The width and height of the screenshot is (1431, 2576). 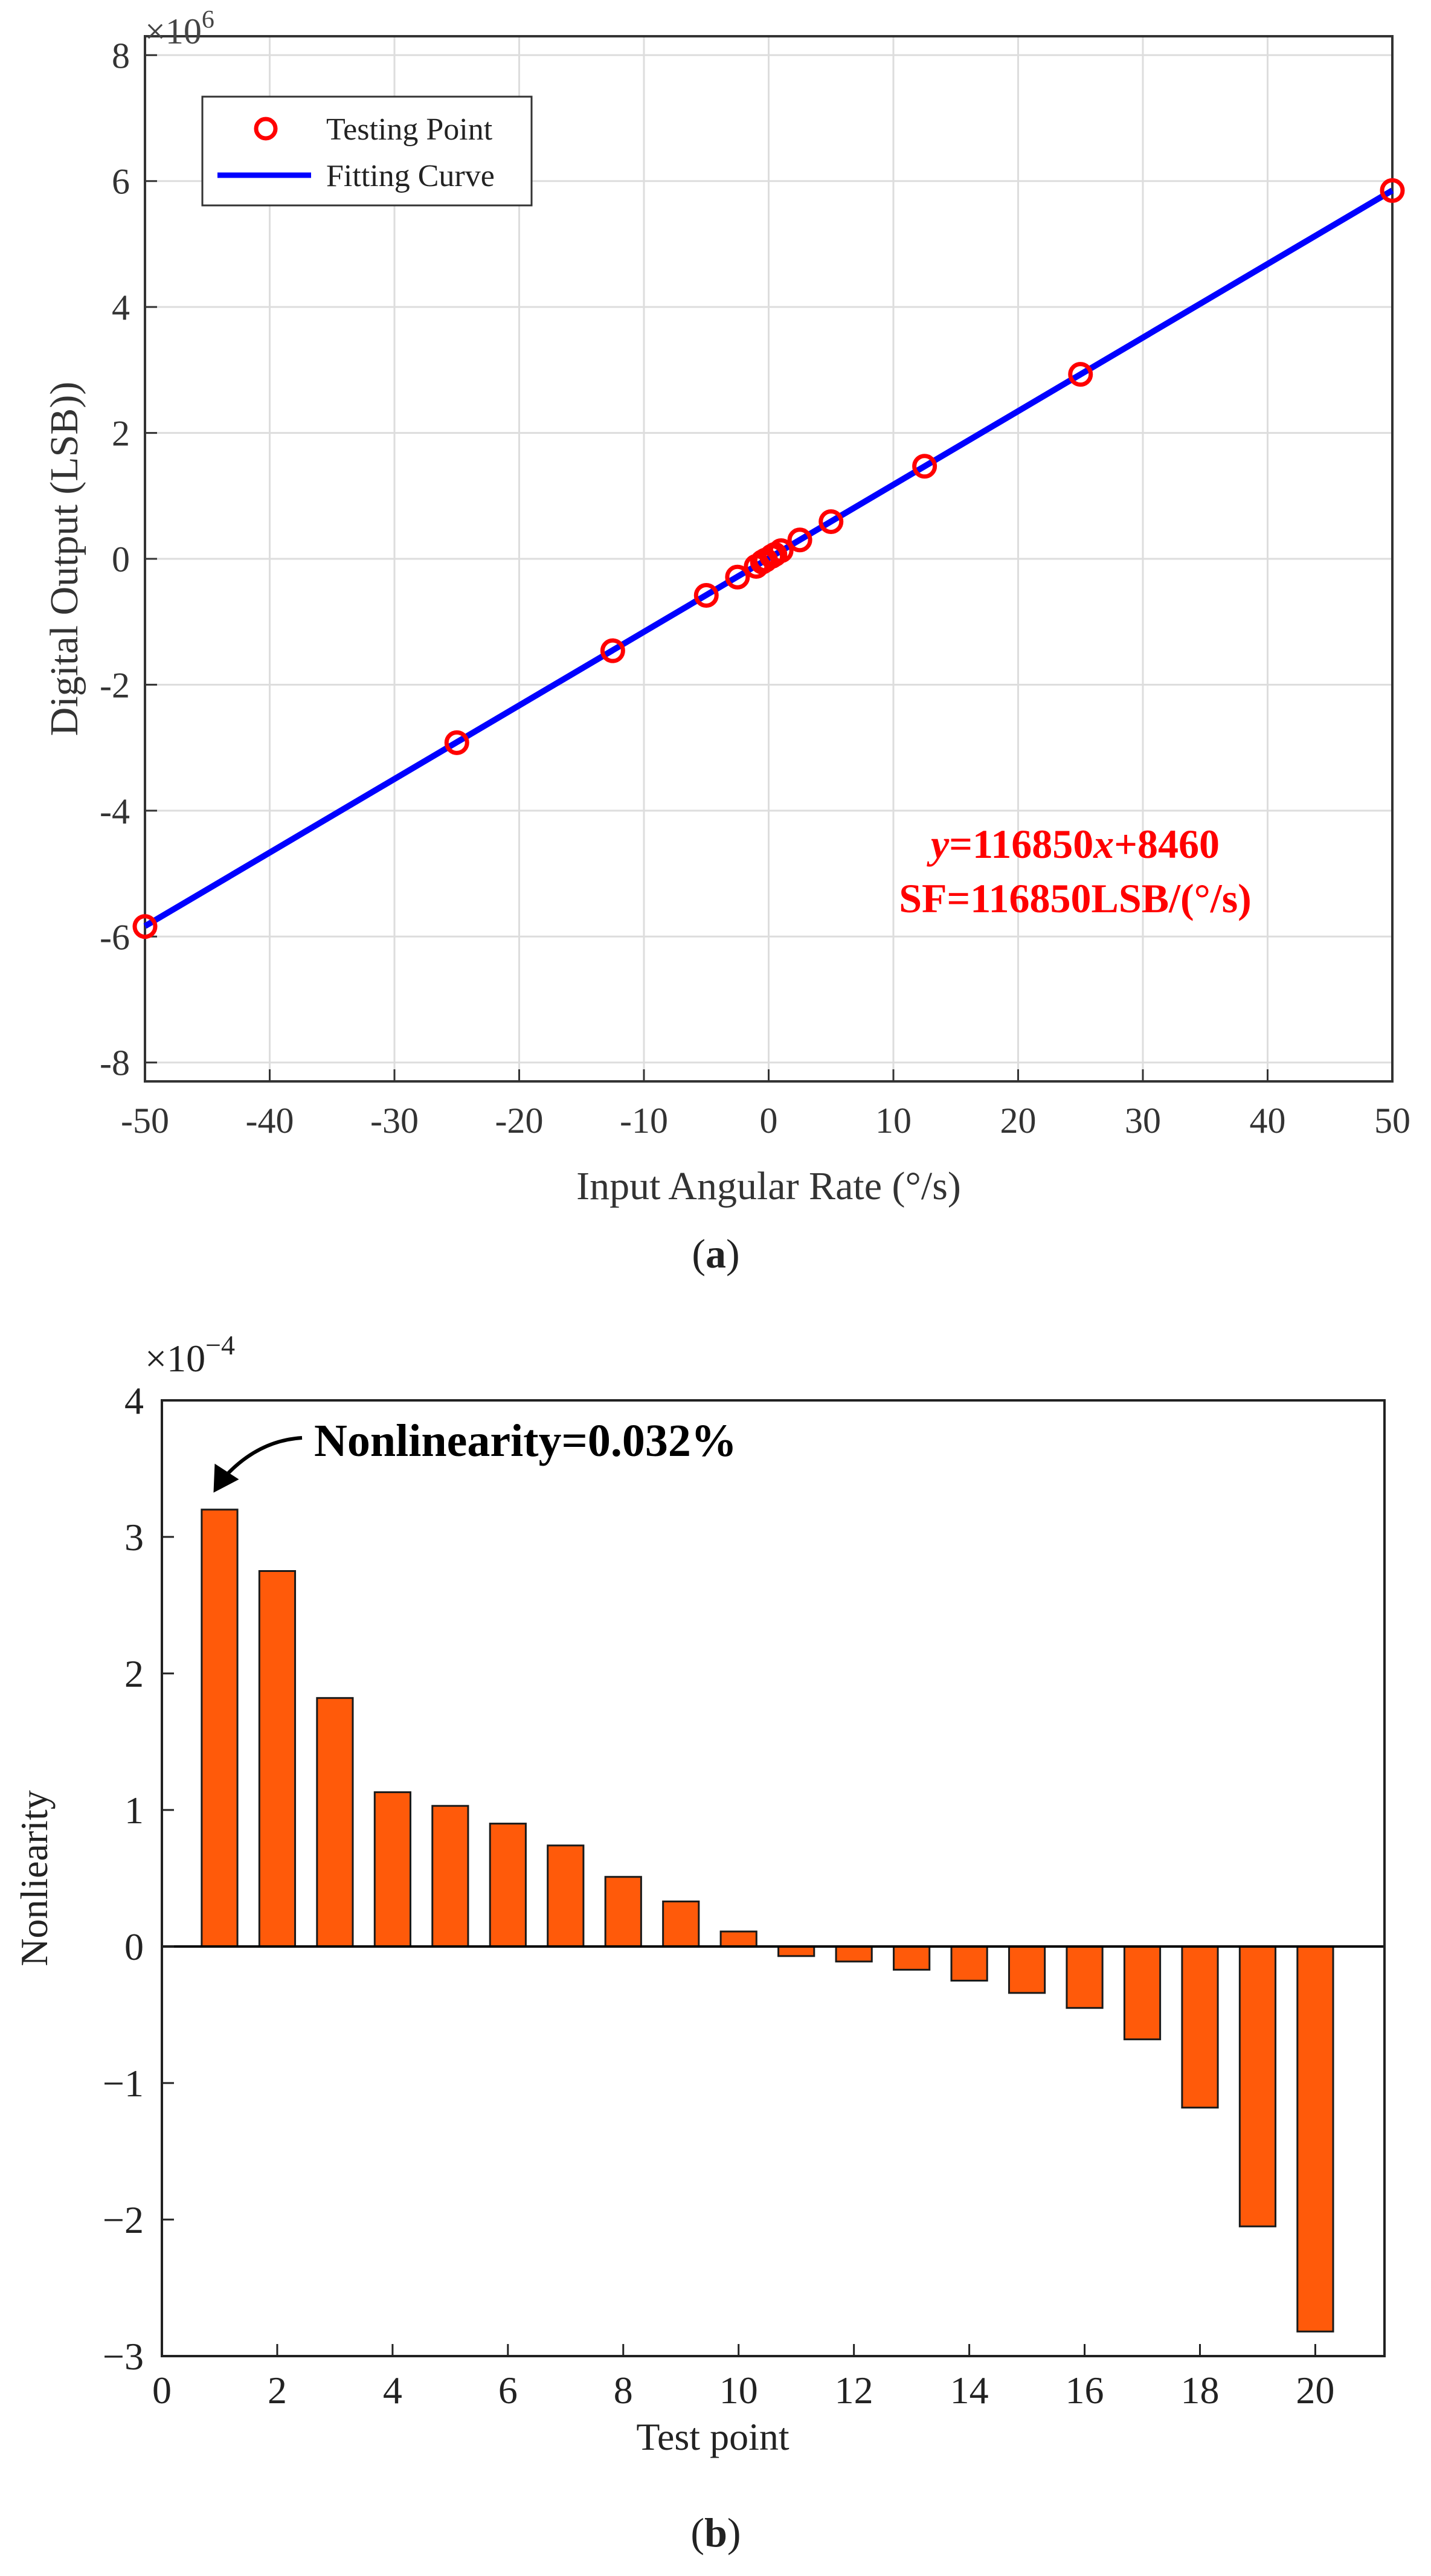 I want to click on panel-b-y-axis-label: Nonliearity, so click(x=34, y=1878).